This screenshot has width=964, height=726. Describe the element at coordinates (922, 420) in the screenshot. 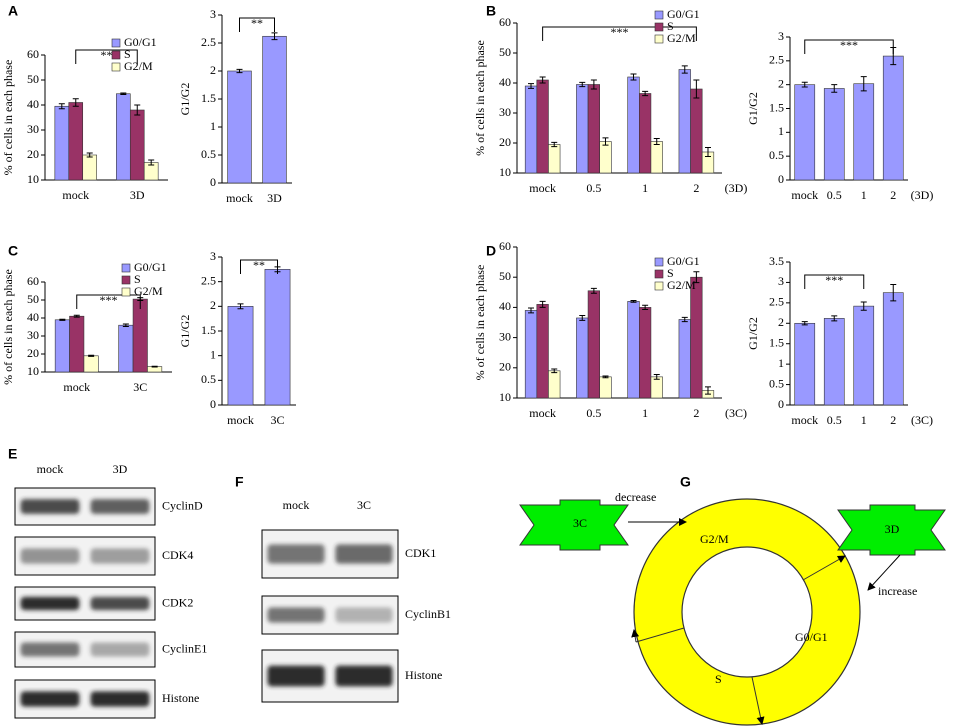

I see `x-unit: (3C)` at that location.